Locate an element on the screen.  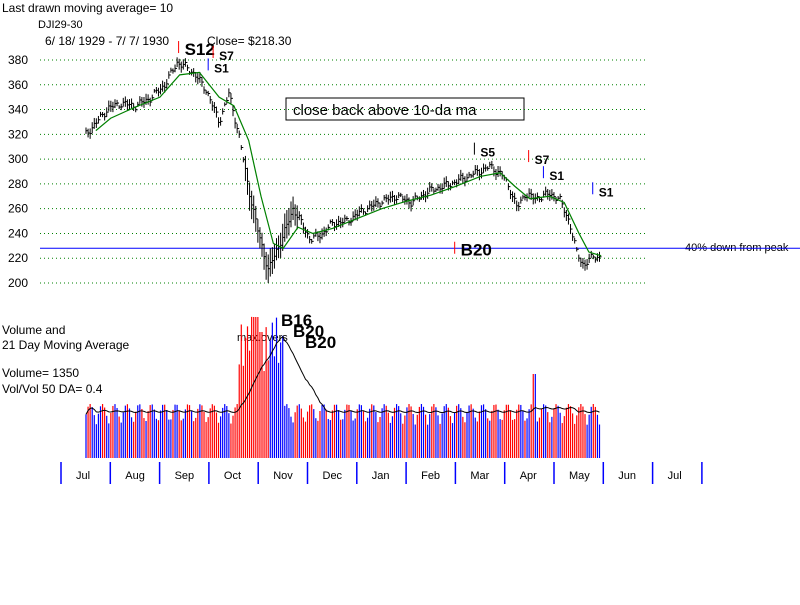
annotation-frame is located at coordinates (405, 109).